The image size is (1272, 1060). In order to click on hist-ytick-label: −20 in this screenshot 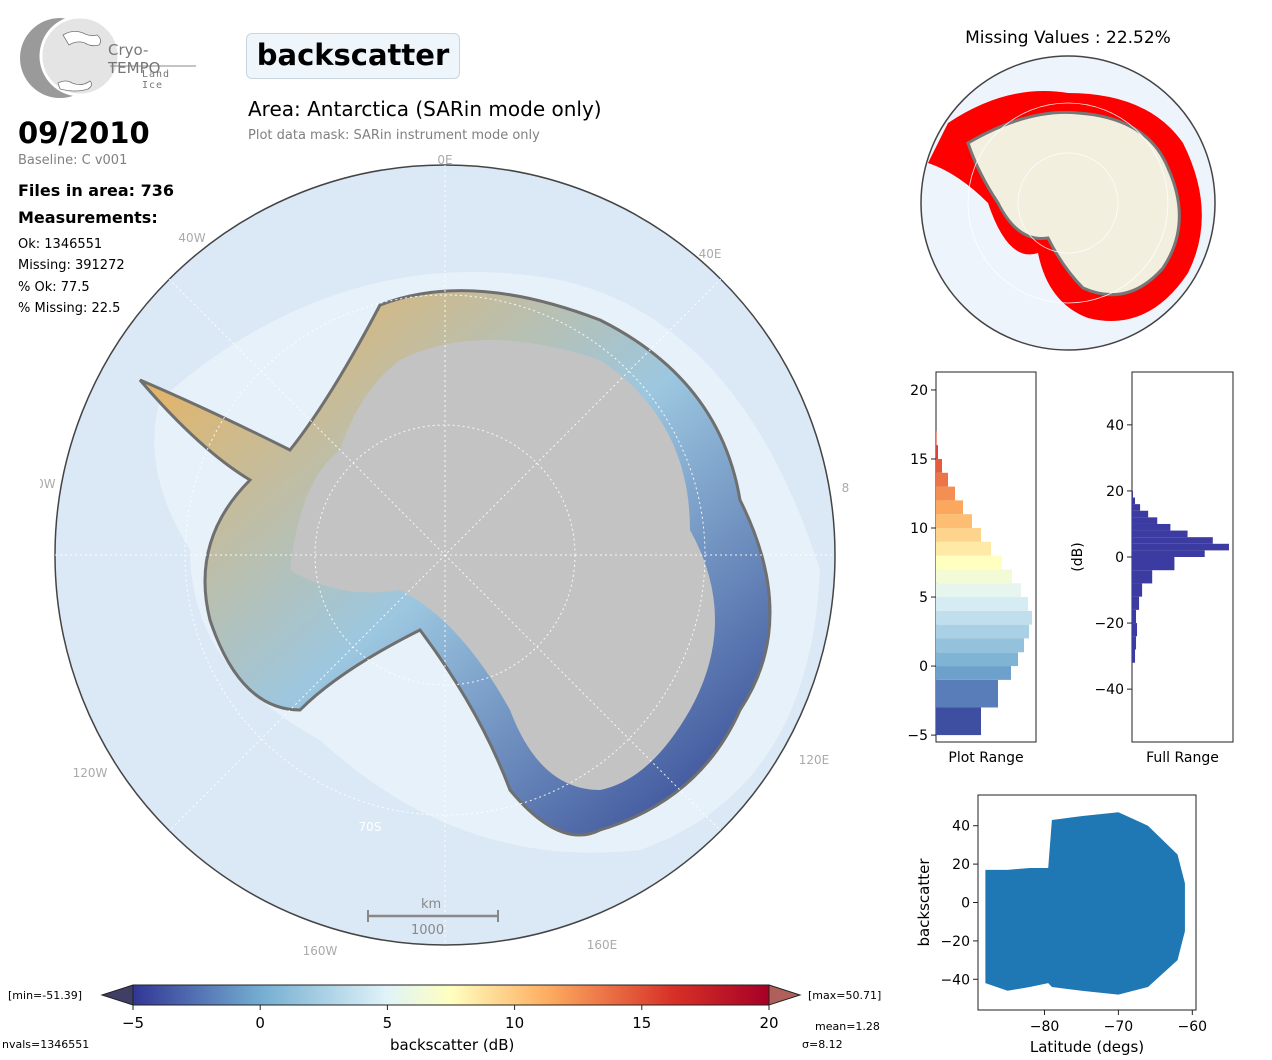, I will do `click(1109, 624)`.